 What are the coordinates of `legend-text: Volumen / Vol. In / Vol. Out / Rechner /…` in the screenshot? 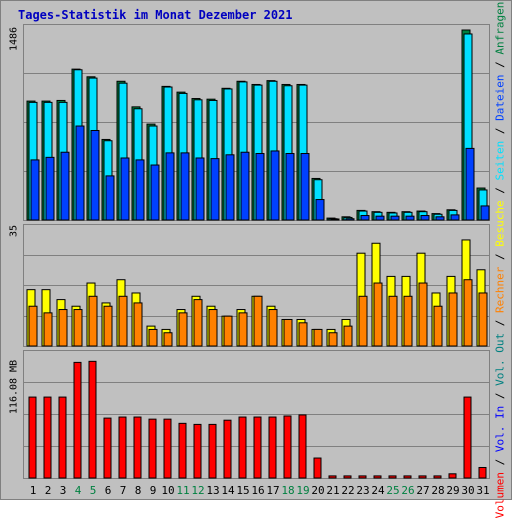 It's located at (500, 260).